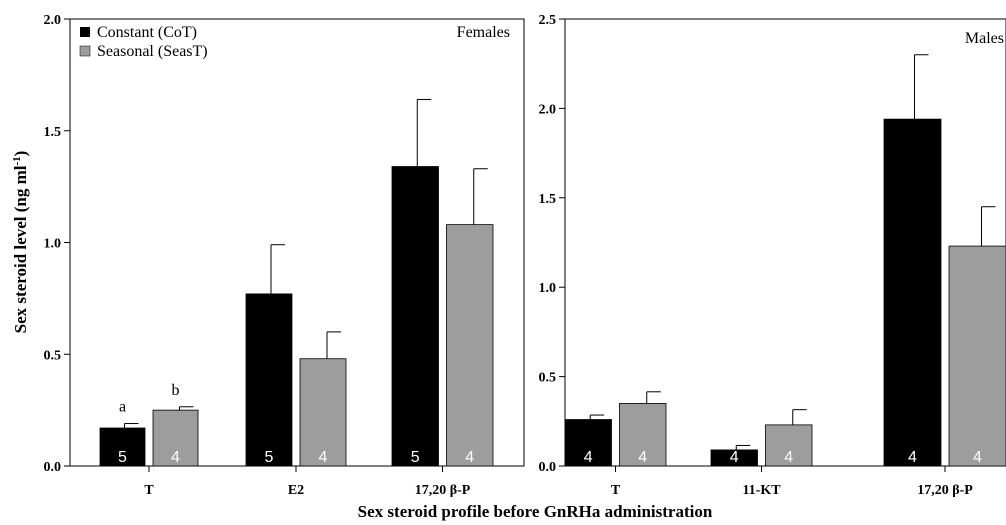 The image size is (1006, 525). What do you see at coordinates (53, 132) in the screenshot?
I see `females-y-tick-label: 1.5` at bounding box center [53, 132].